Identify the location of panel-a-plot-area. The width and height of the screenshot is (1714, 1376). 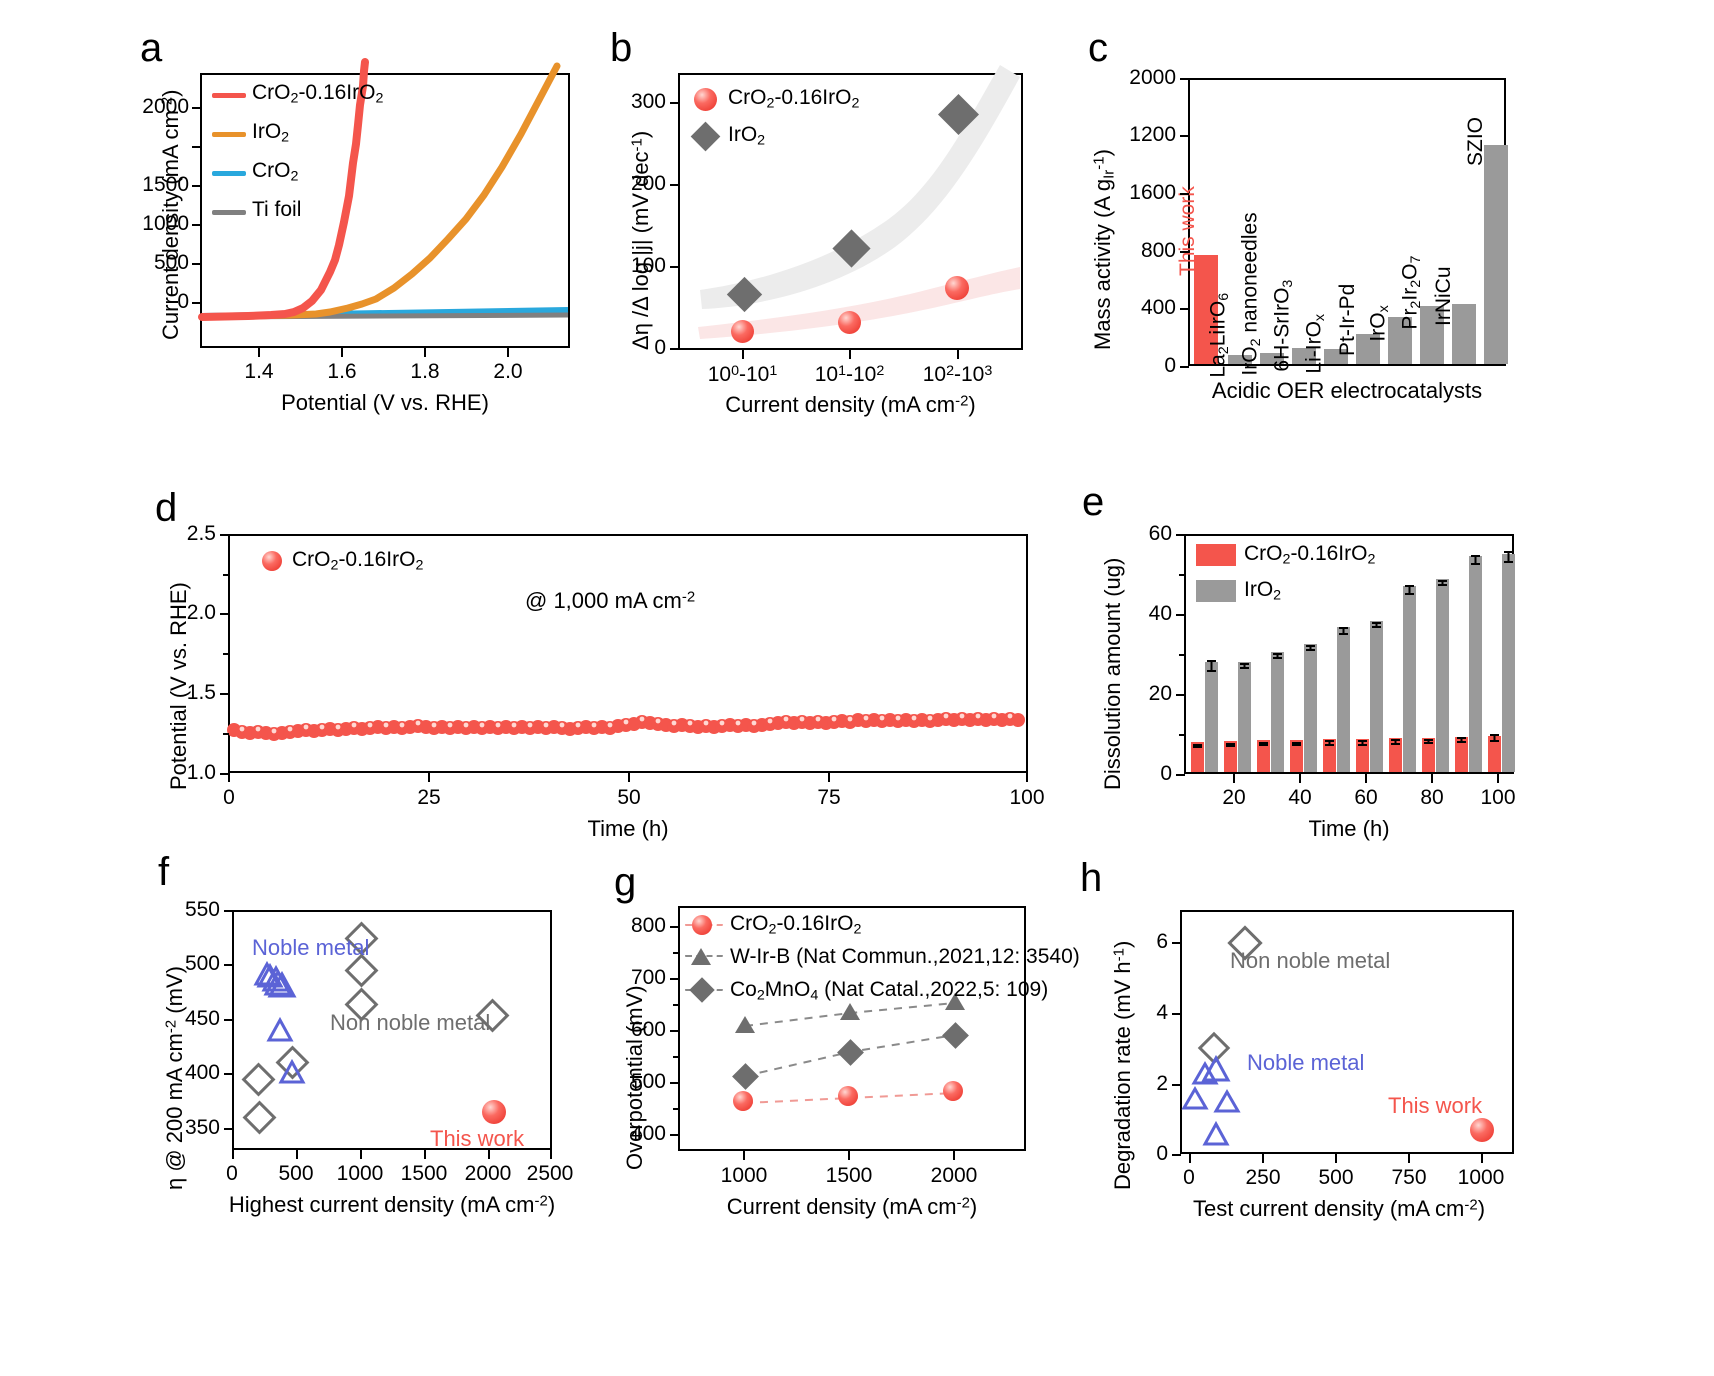
(384, 203).